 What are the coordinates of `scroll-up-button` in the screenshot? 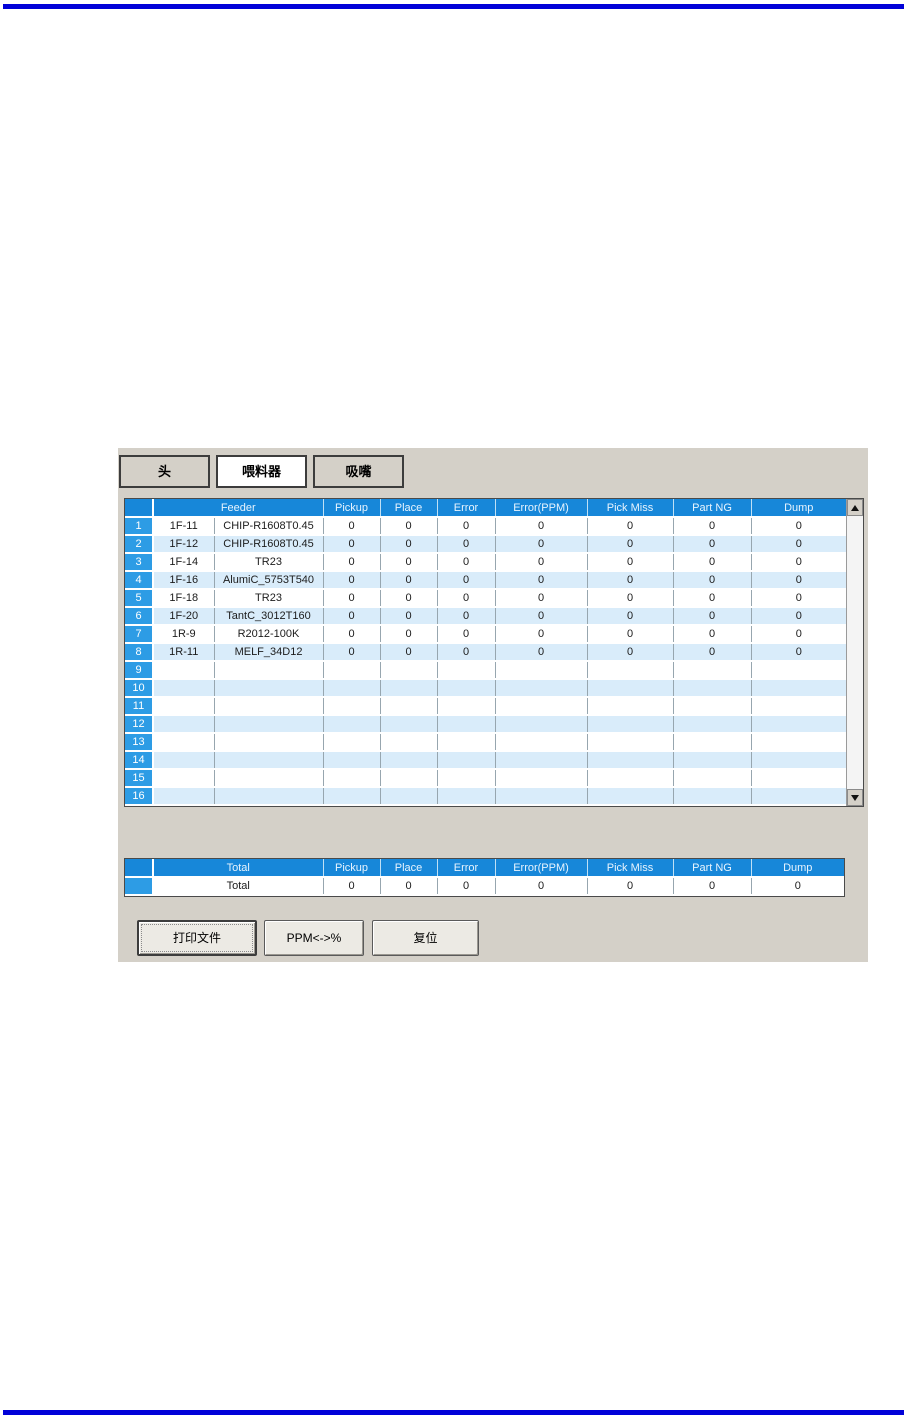 It's located at (855, 507).